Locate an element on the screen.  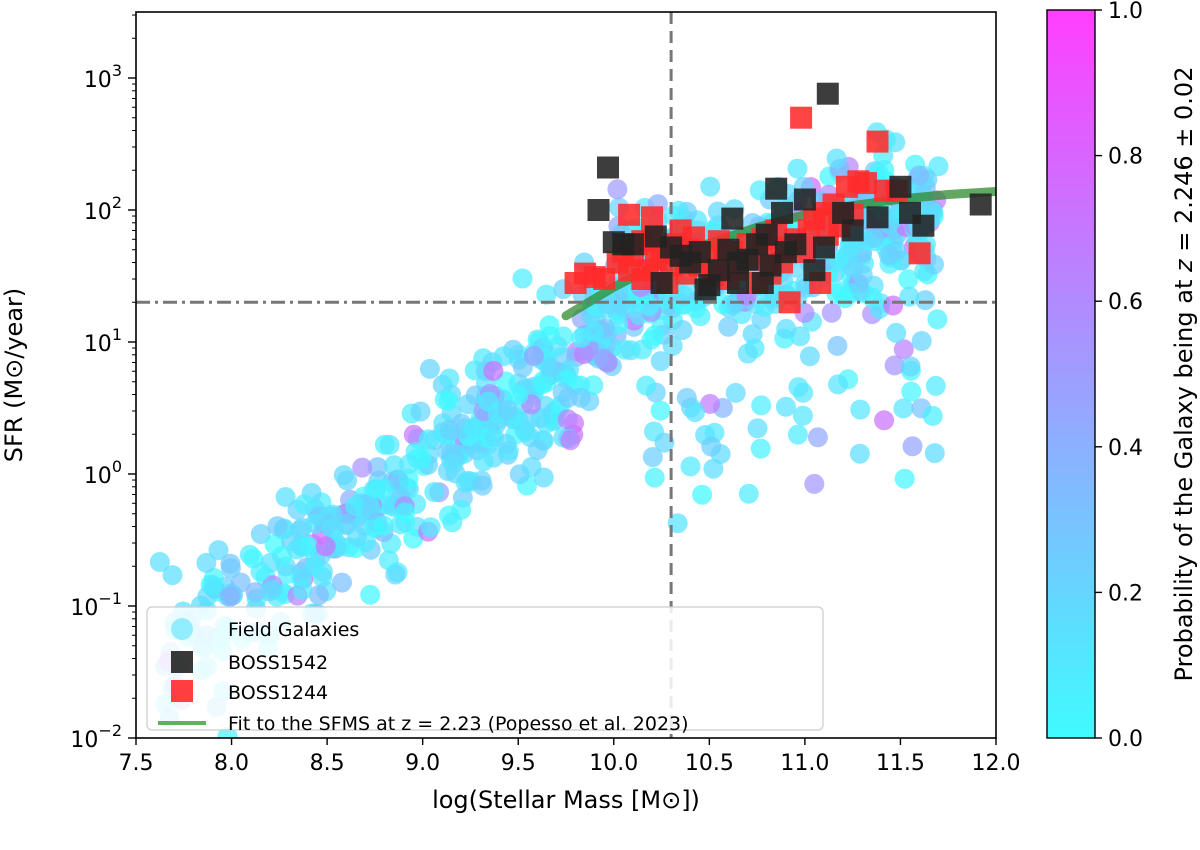
x-tick-label: 11.0 is located at coordinates (804, 763).